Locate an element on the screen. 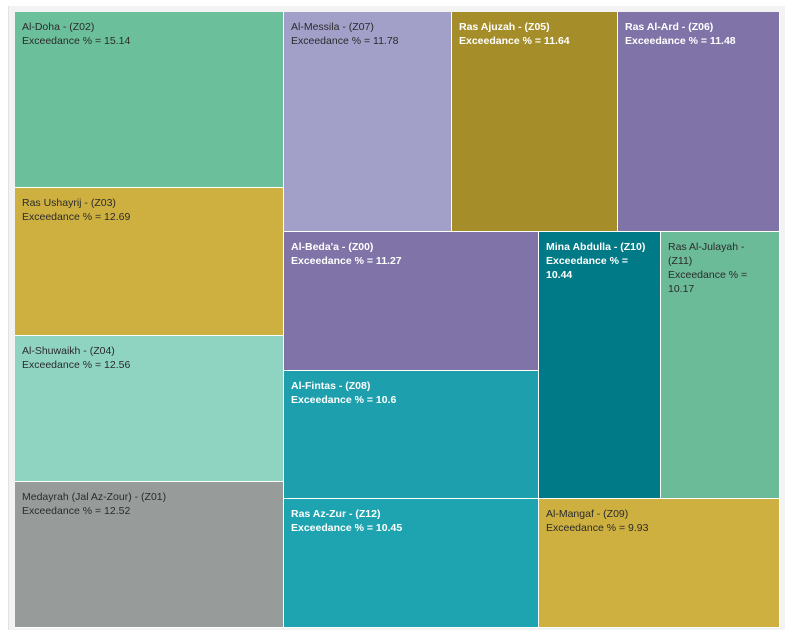  tile-label: Ras Al-Julayah - is located at coordinates (706, 247).